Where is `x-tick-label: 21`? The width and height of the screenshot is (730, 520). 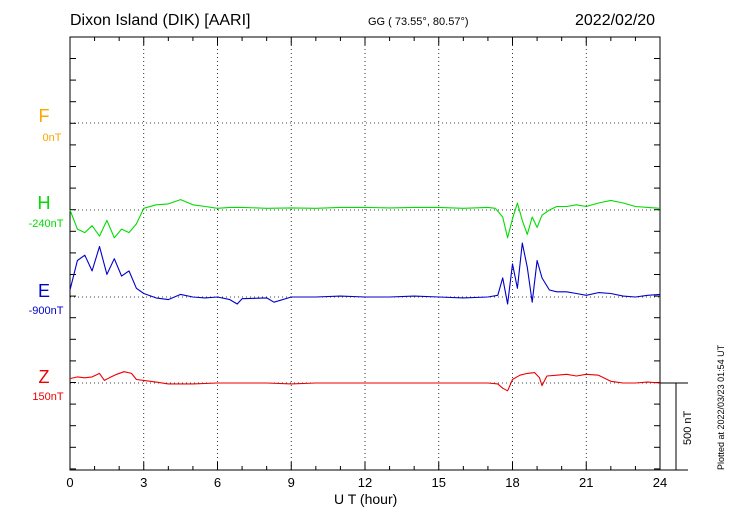 x-tick-label: 21 is located at coordinates (586, 482).